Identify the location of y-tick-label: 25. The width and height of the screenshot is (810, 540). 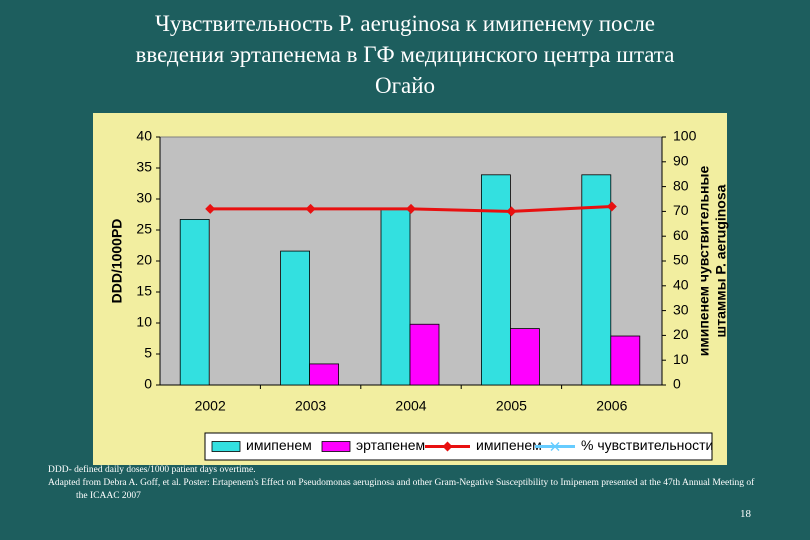
(144, 229).